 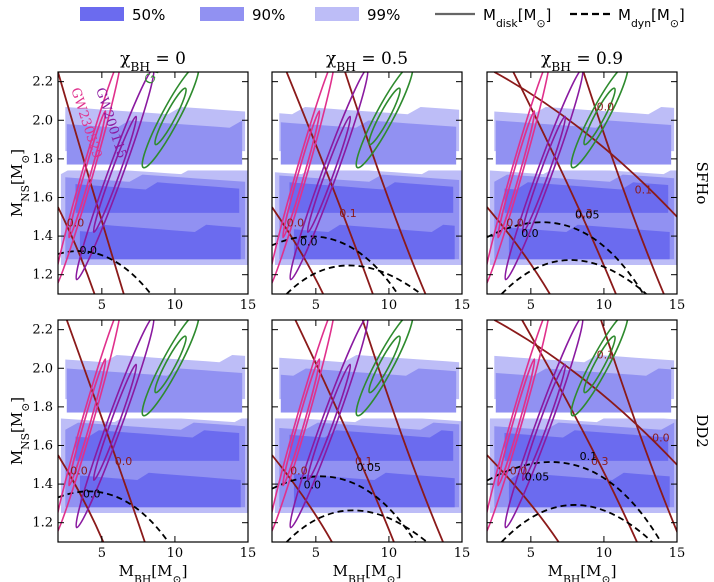 I want to click on panel-plot-area: 0.0 0.1 0.0 0.05, so click(x=367, y=431).